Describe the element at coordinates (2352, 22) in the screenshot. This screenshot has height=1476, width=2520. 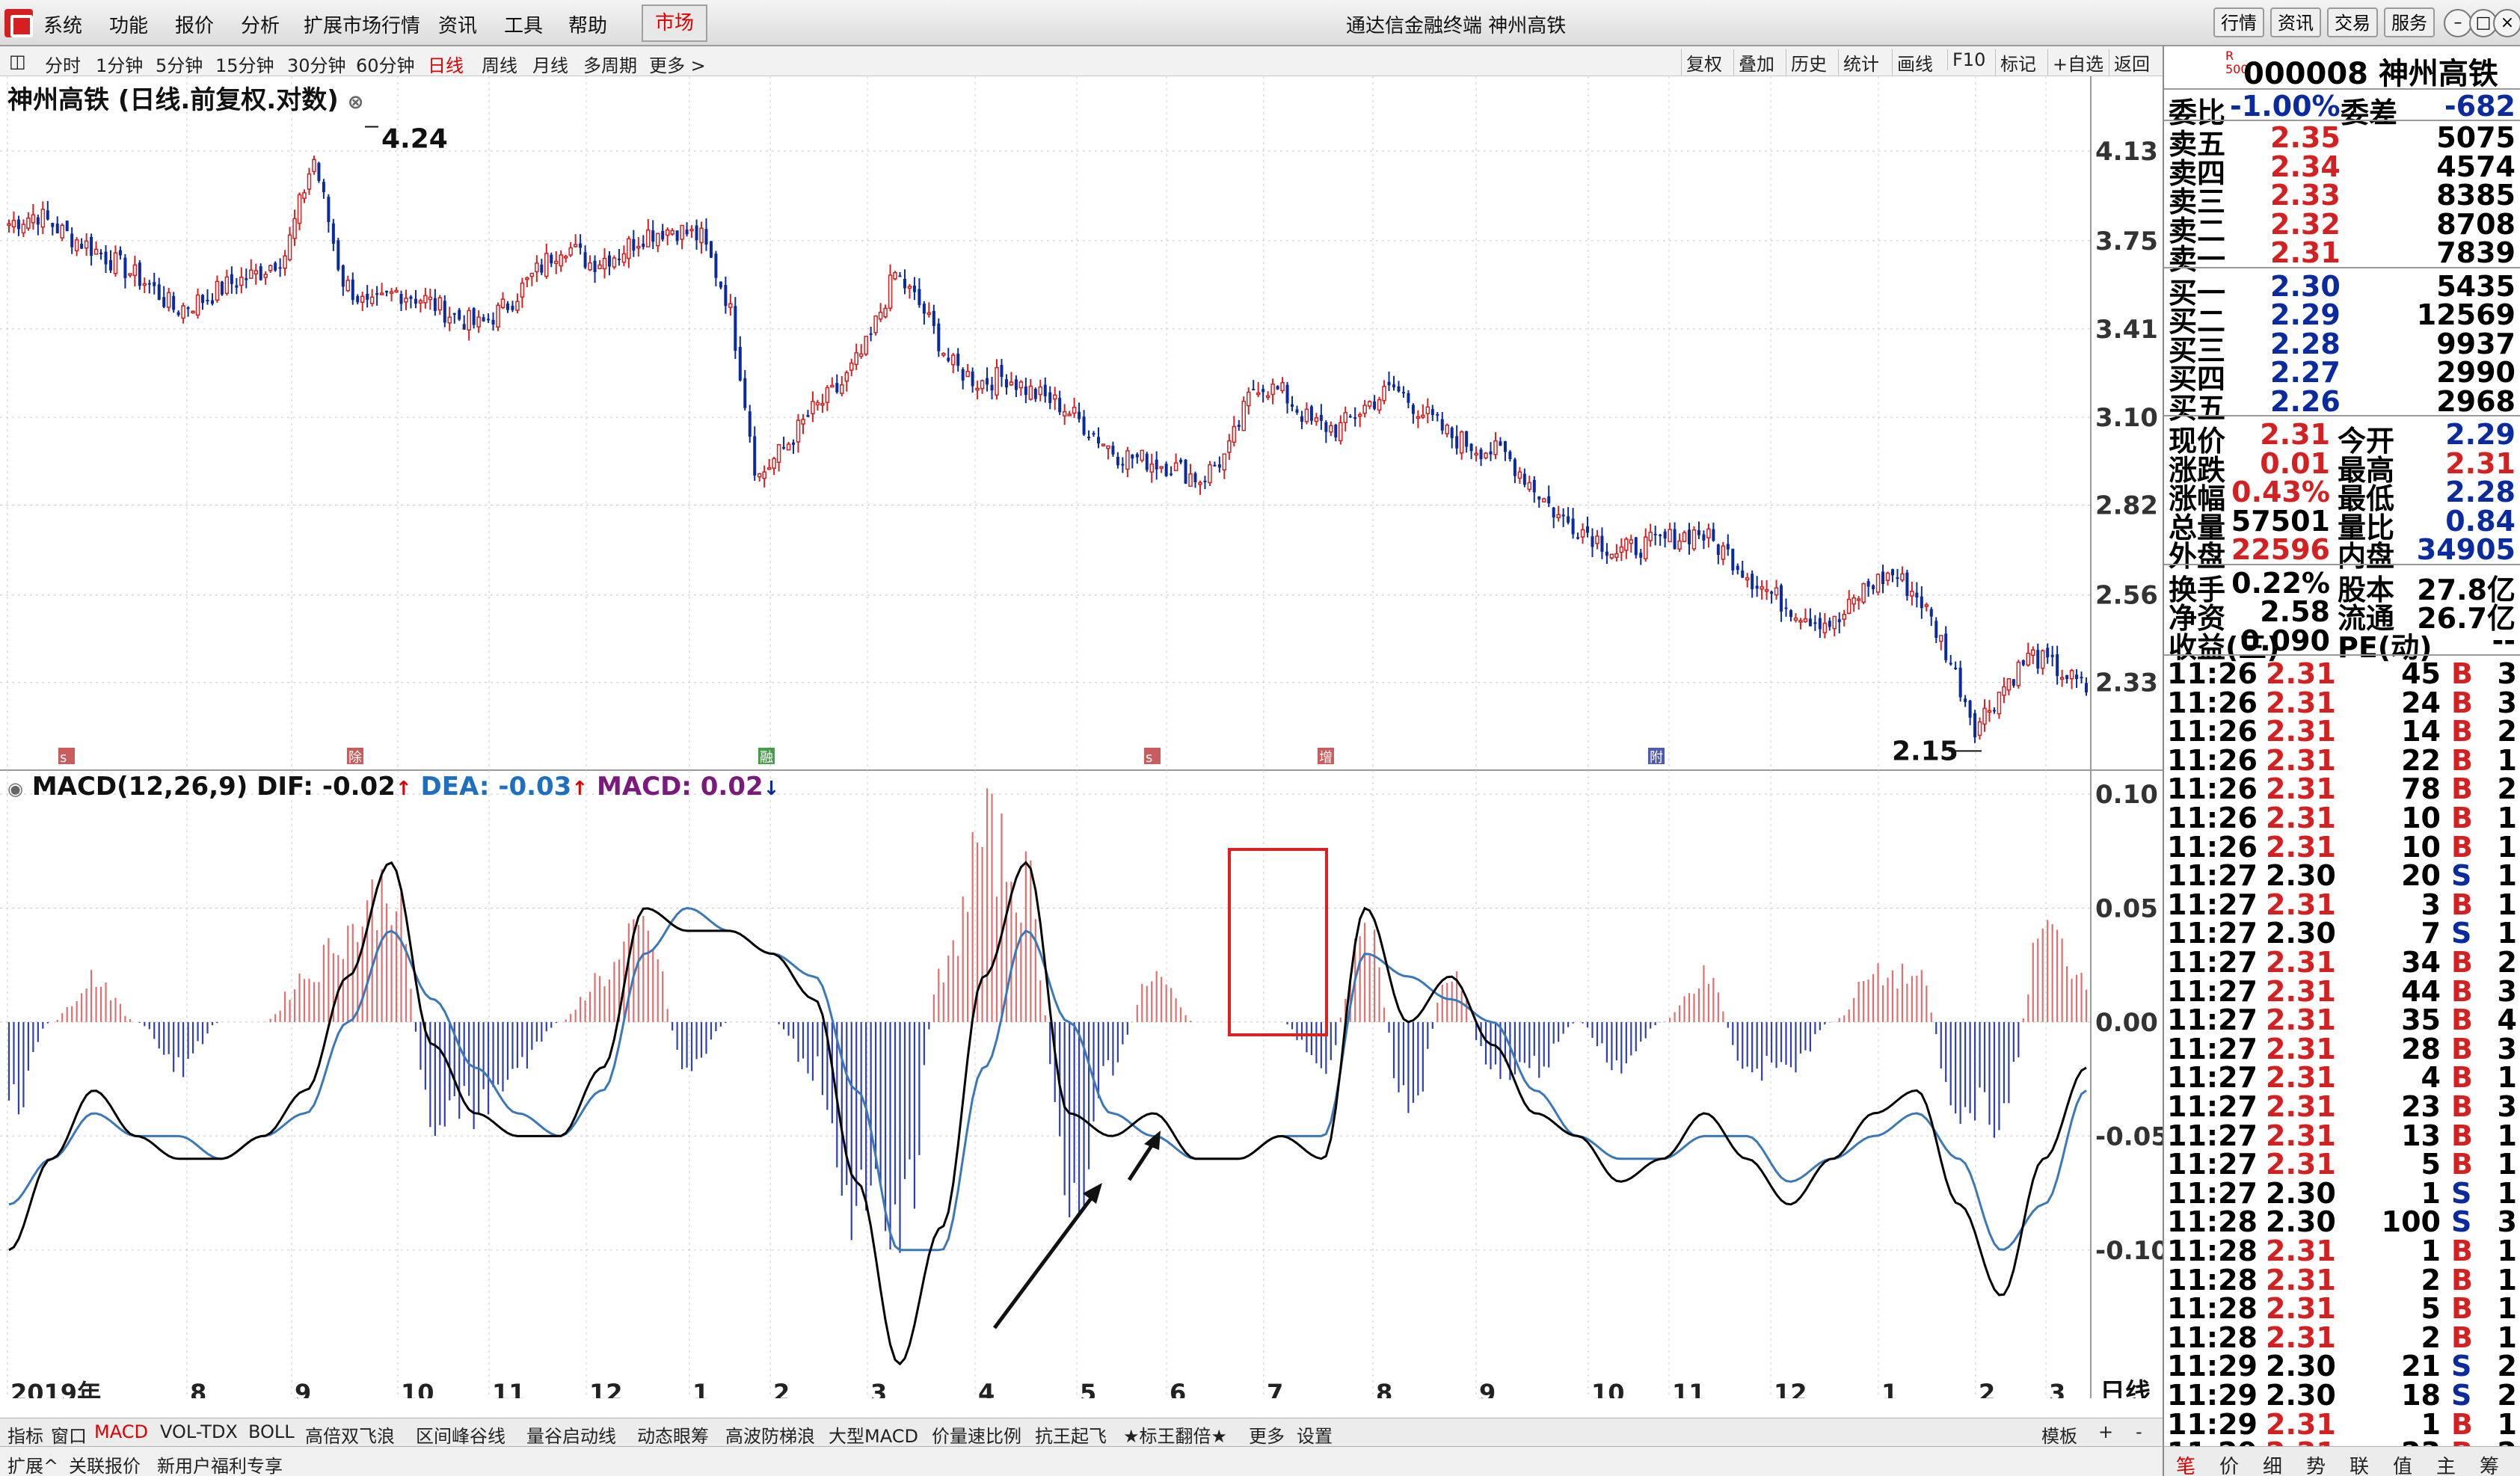
I see `top-trade-button: 交易` at that location.